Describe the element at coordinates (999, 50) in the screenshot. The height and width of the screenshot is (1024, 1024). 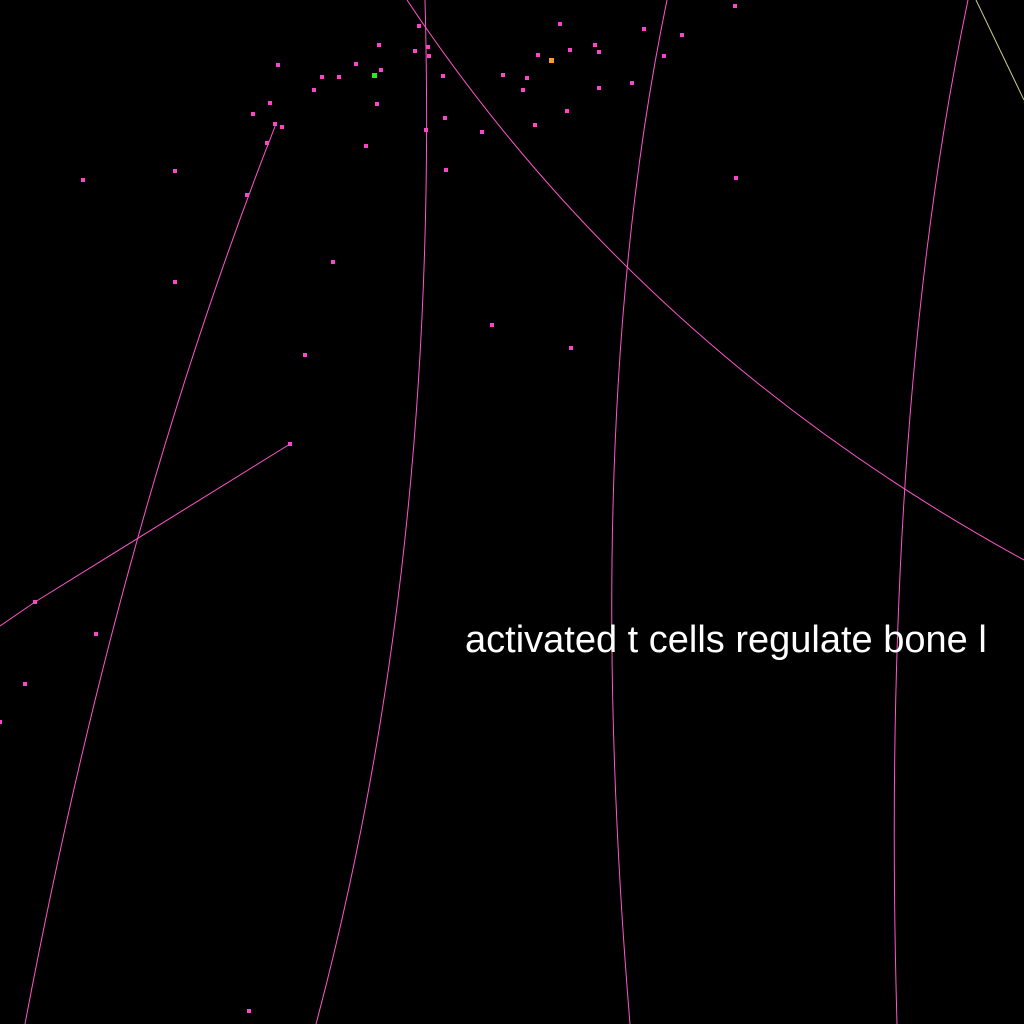
I see `edge-faint` at that location.